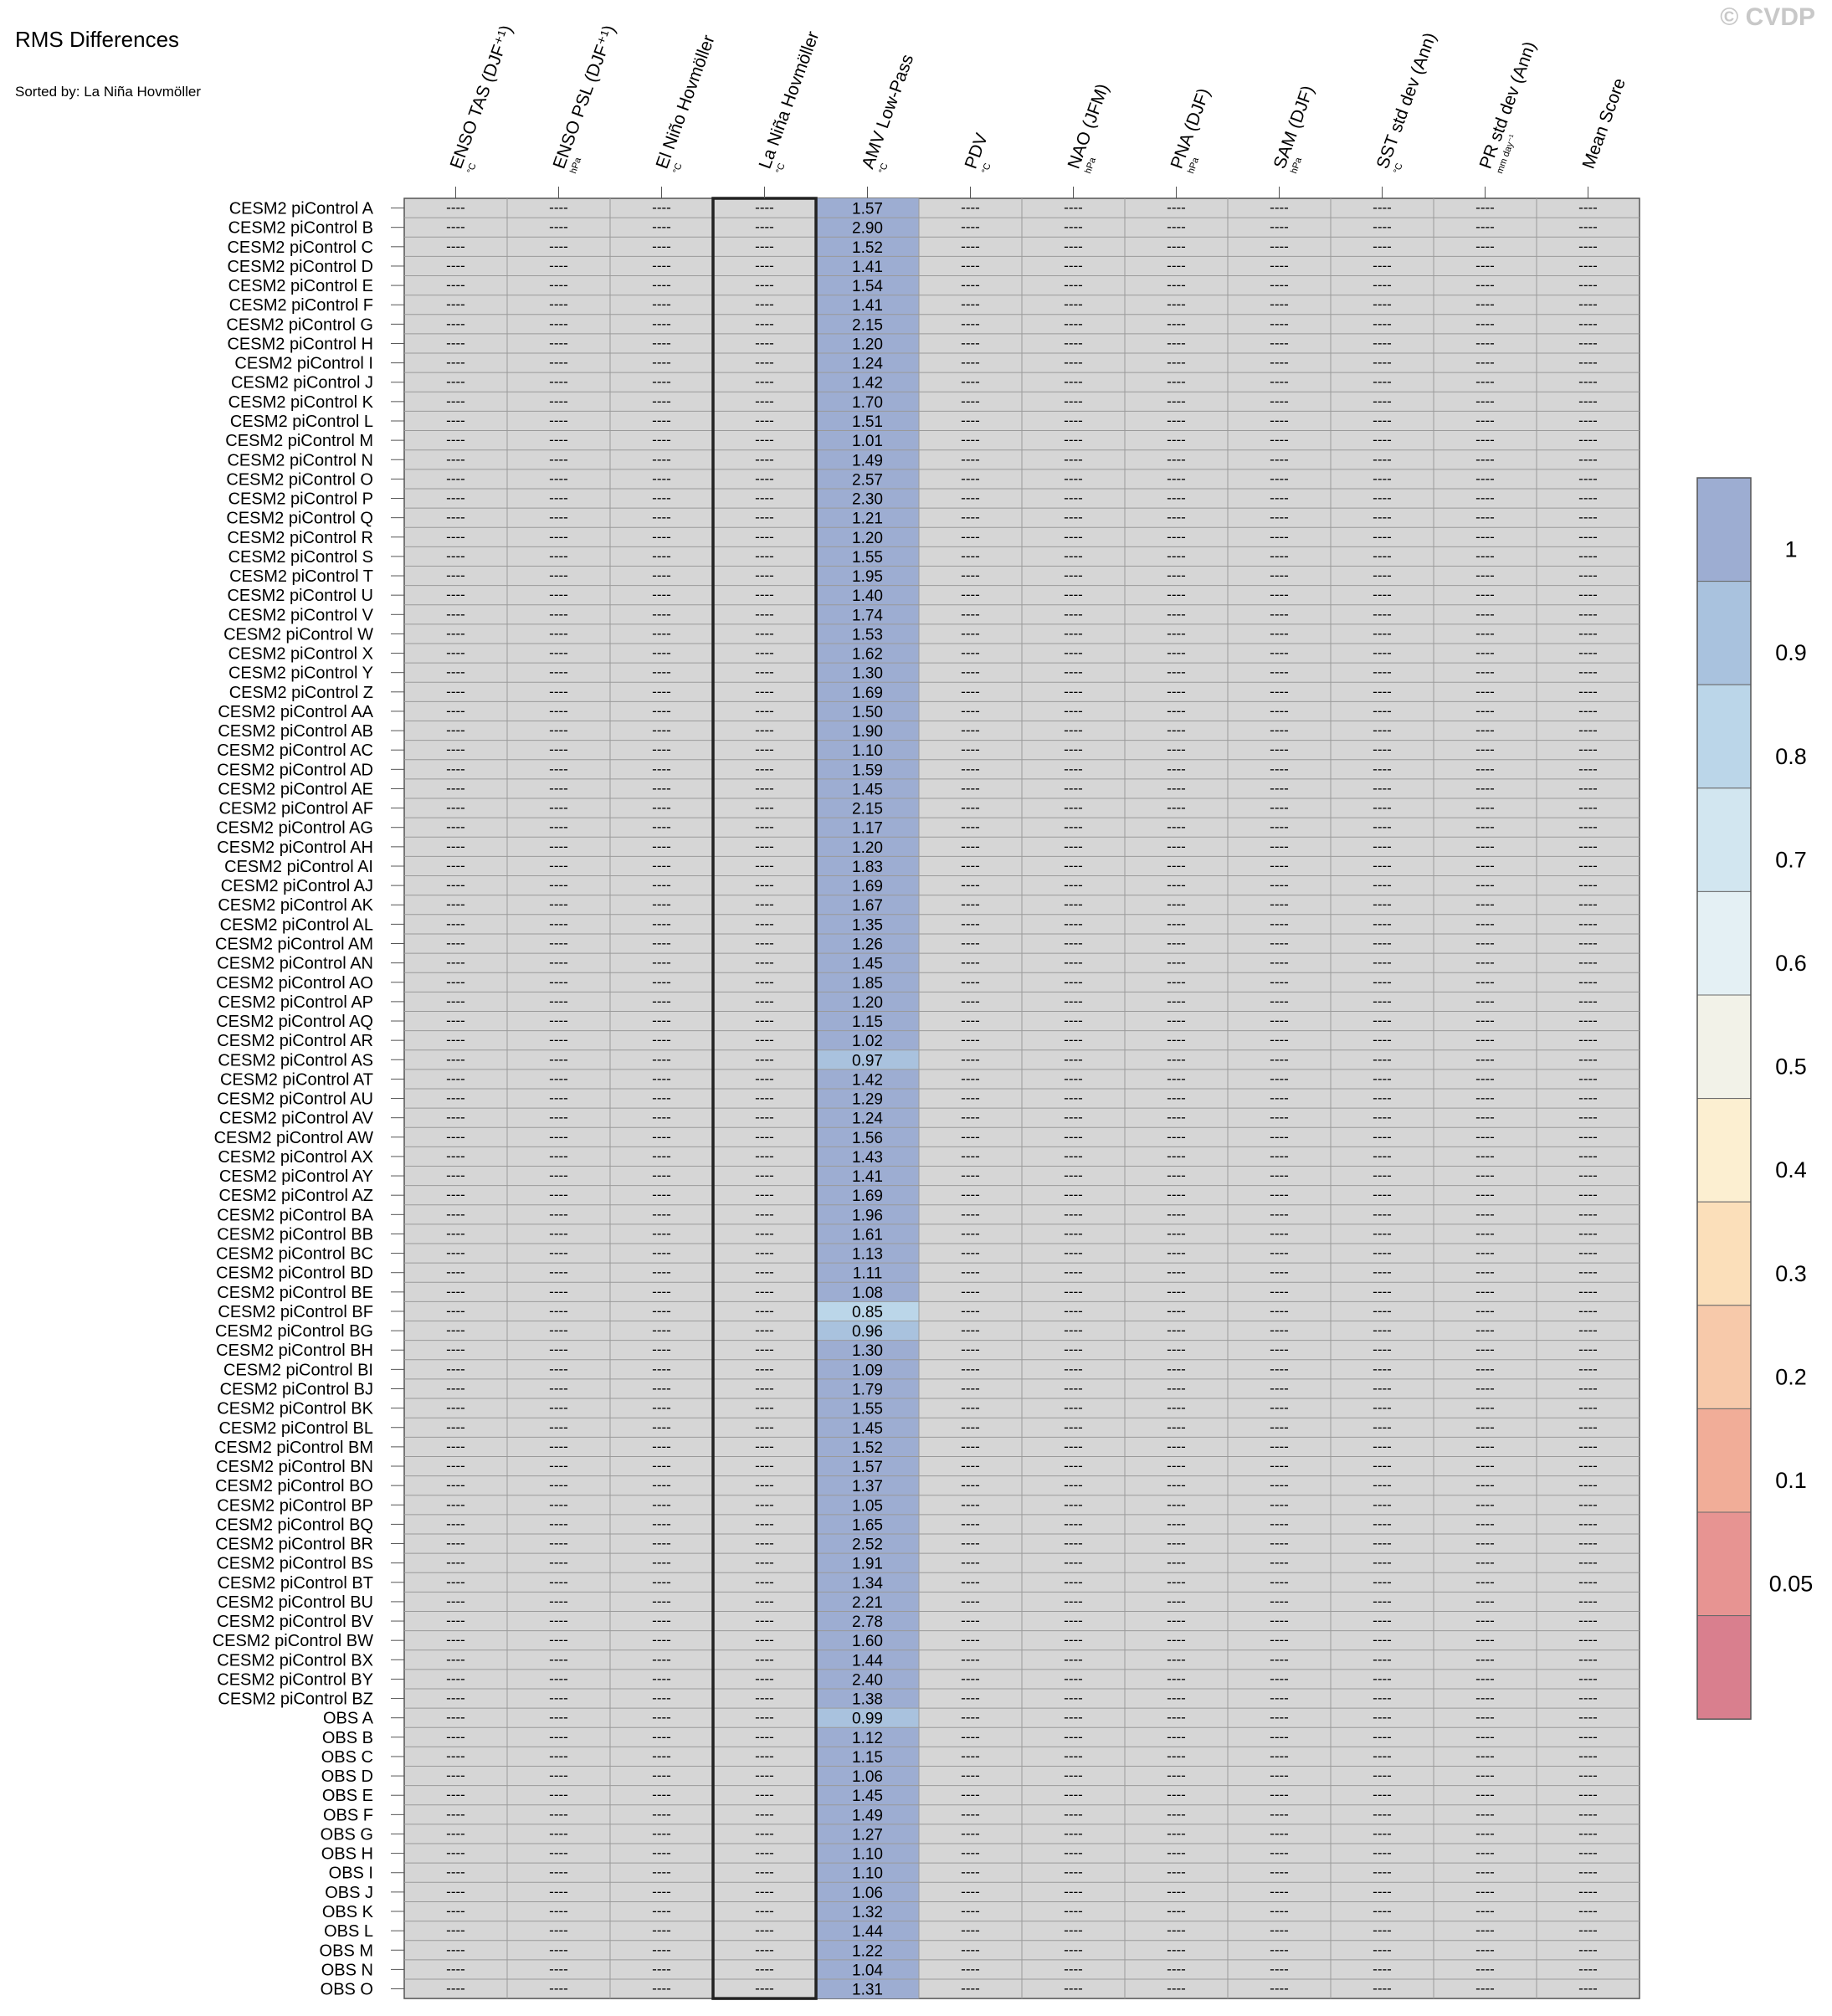  Describe the element at coordinates (867, 538) in the screenshot. I see `data-label: 1.20` at that location.